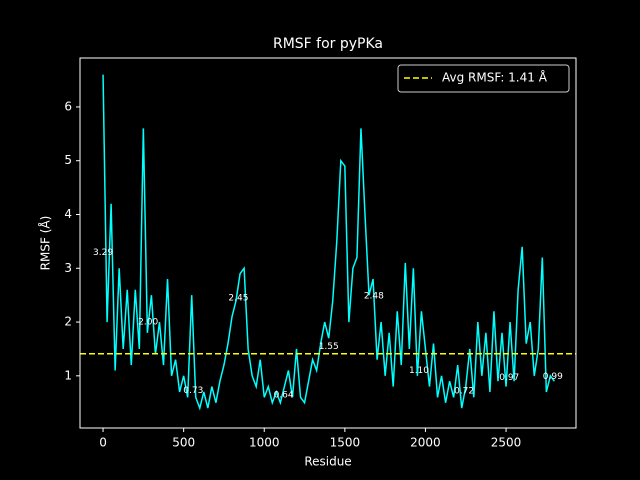 Image resolution: width=640 pixels, height=480 pixels. What do you see at coordinates (183, 443) in the screenshot?
I see `x-tick-label: 500` at bounding box center [183, 443].